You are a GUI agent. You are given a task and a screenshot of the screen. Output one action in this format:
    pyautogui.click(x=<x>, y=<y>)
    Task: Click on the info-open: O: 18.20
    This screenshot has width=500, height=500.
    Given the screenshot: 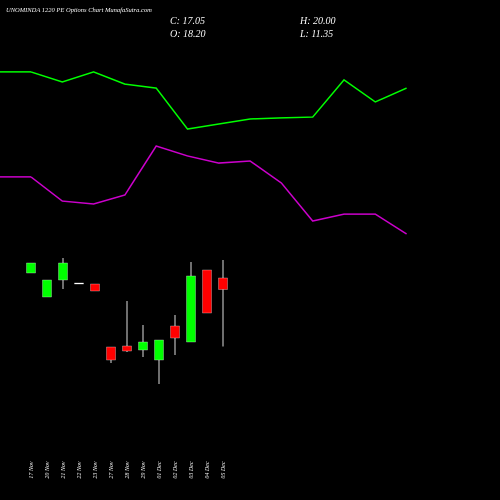 What is the action you would take?
    pyautogui.click(x=188, y=34)
    